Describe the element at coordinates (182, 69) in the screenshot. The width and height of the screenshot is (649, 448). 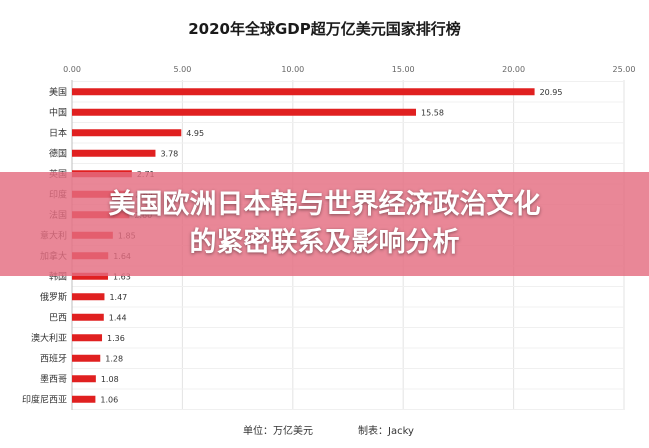
I see `x-tick-label: 5.00` at that location.